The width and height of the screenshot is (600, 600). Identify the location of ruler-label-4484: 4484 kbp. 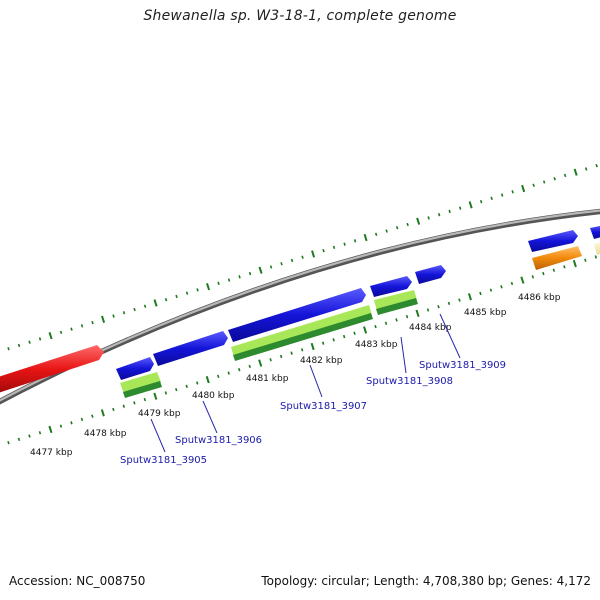
(430, 328).